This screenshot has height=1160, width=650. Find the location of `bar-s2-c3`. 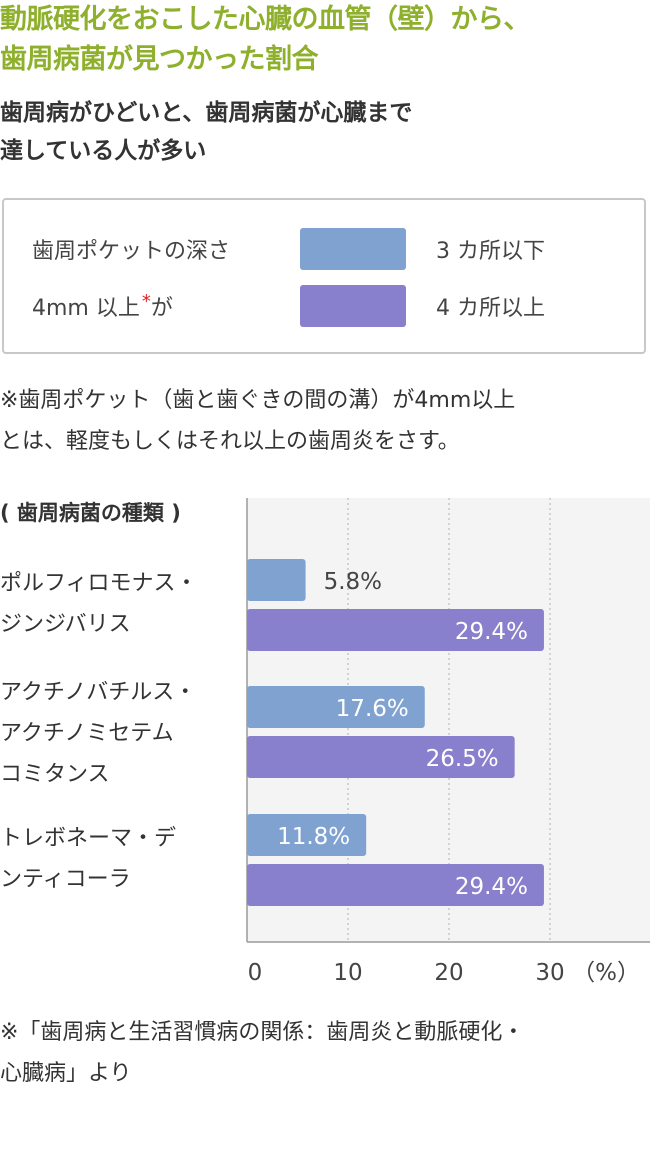

bar-s2-c3 is located at coordinates (395, 885).